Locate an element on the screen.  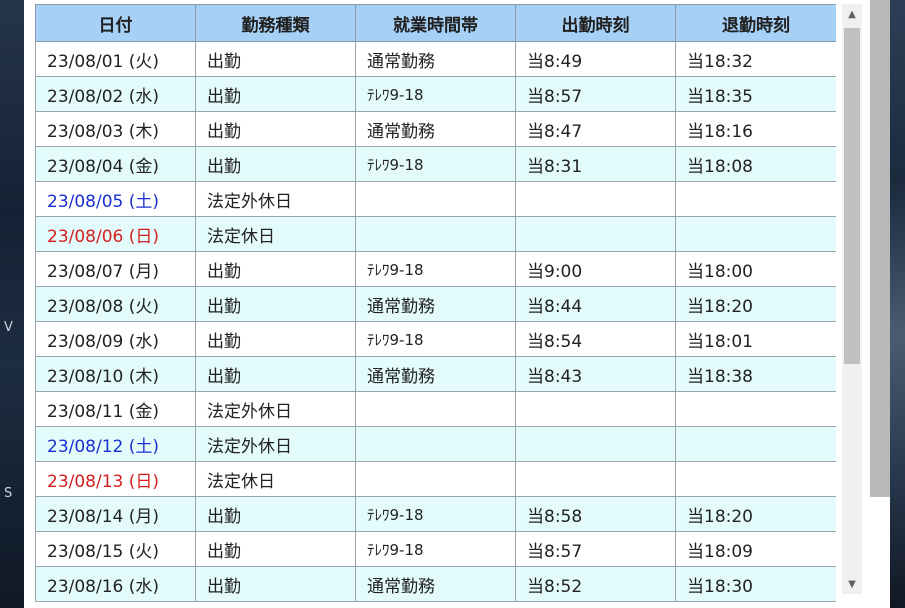
table-row: 23/08/14 (月) 出勤 ﾃﾚﾜ9-18 当8:58 当18:20 is located at coordinates (435, 514).